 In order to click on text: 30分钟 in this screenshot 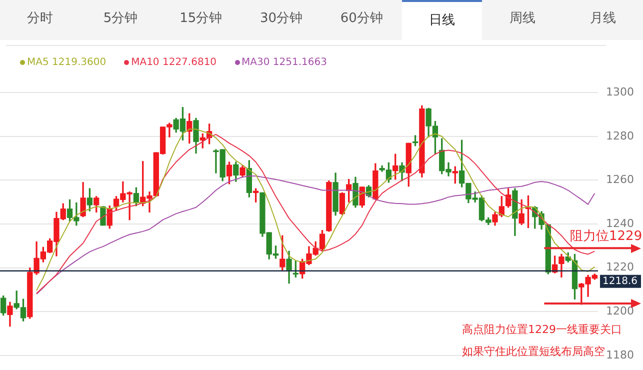, I will do `click(281, 19)`.